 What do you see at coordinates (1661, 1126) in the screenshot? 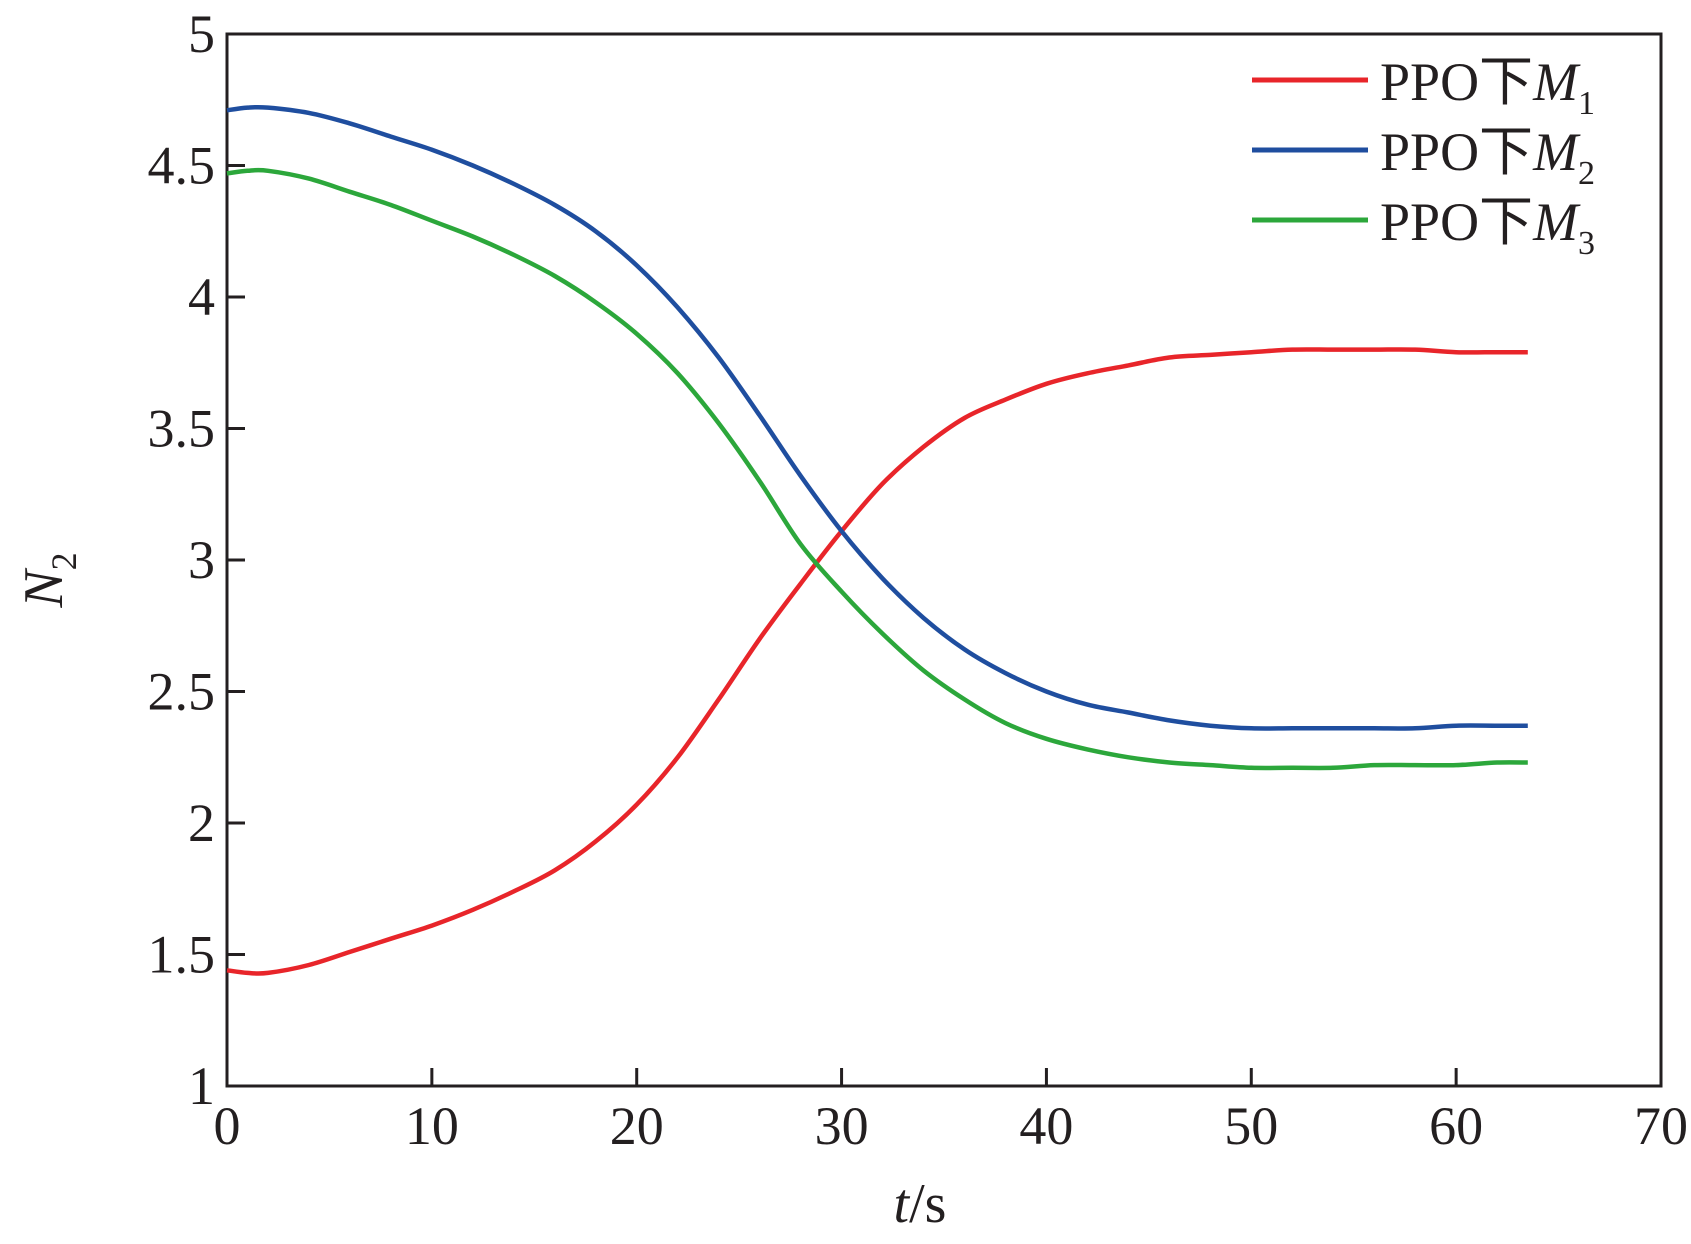
I see `x-tick-label: 70` at bounding box center [1661, 1126].